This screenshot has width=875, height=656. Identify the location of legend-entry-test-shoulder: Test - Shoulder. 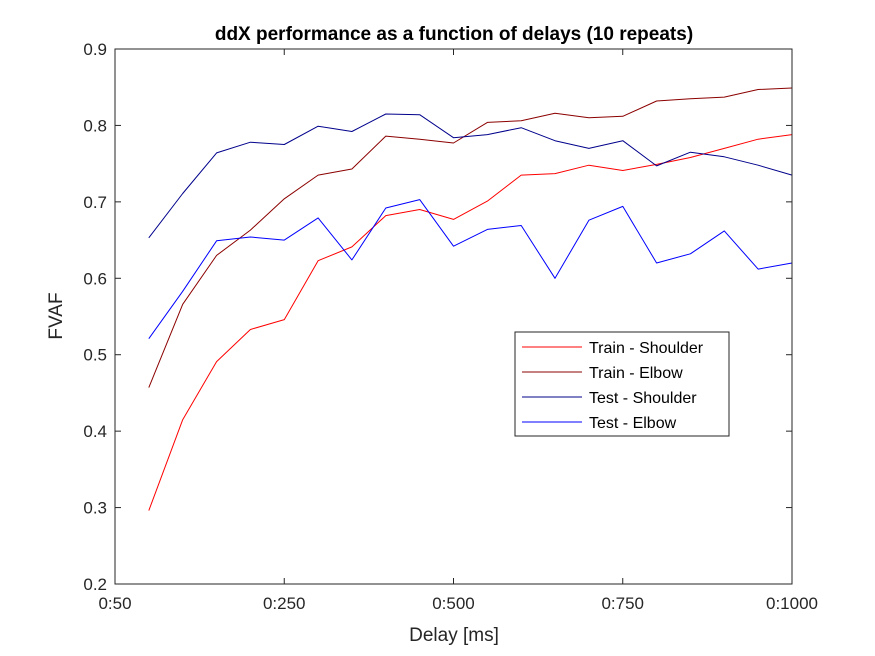
(643, 398).